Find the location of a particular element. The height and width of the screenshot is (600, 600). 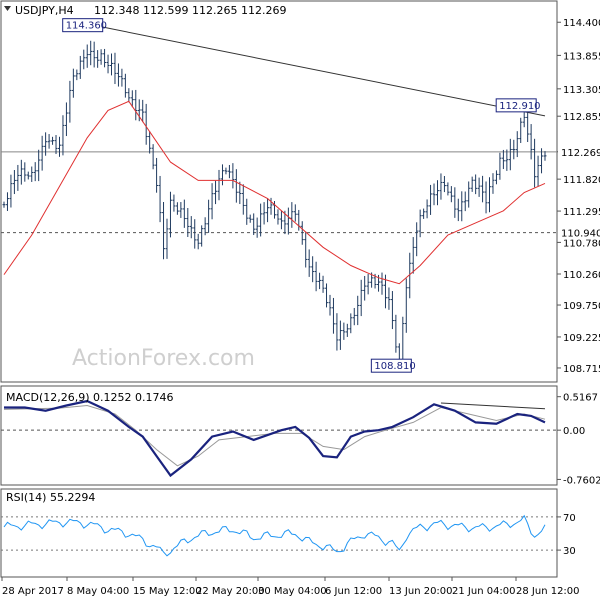

price-y-tick-label: 109.225 is located at coordinates (581, 338).